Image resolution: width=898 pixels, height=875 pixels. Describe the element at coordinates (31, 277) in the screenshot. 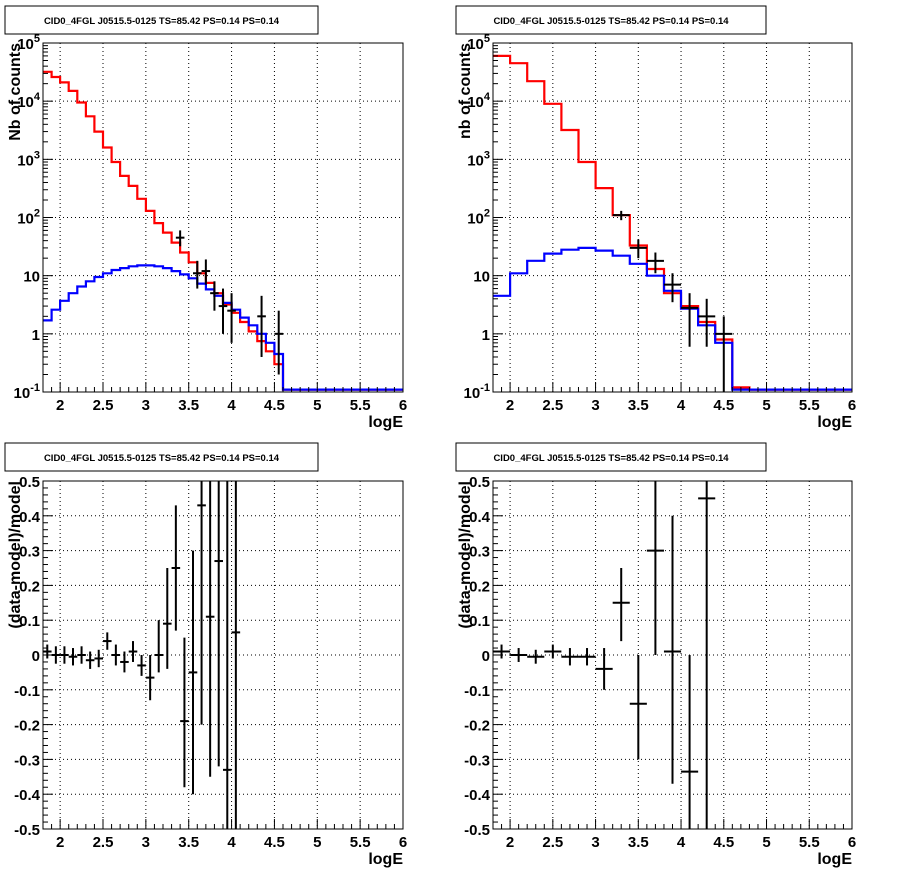

I see `y-tick-label: 10` at that location.